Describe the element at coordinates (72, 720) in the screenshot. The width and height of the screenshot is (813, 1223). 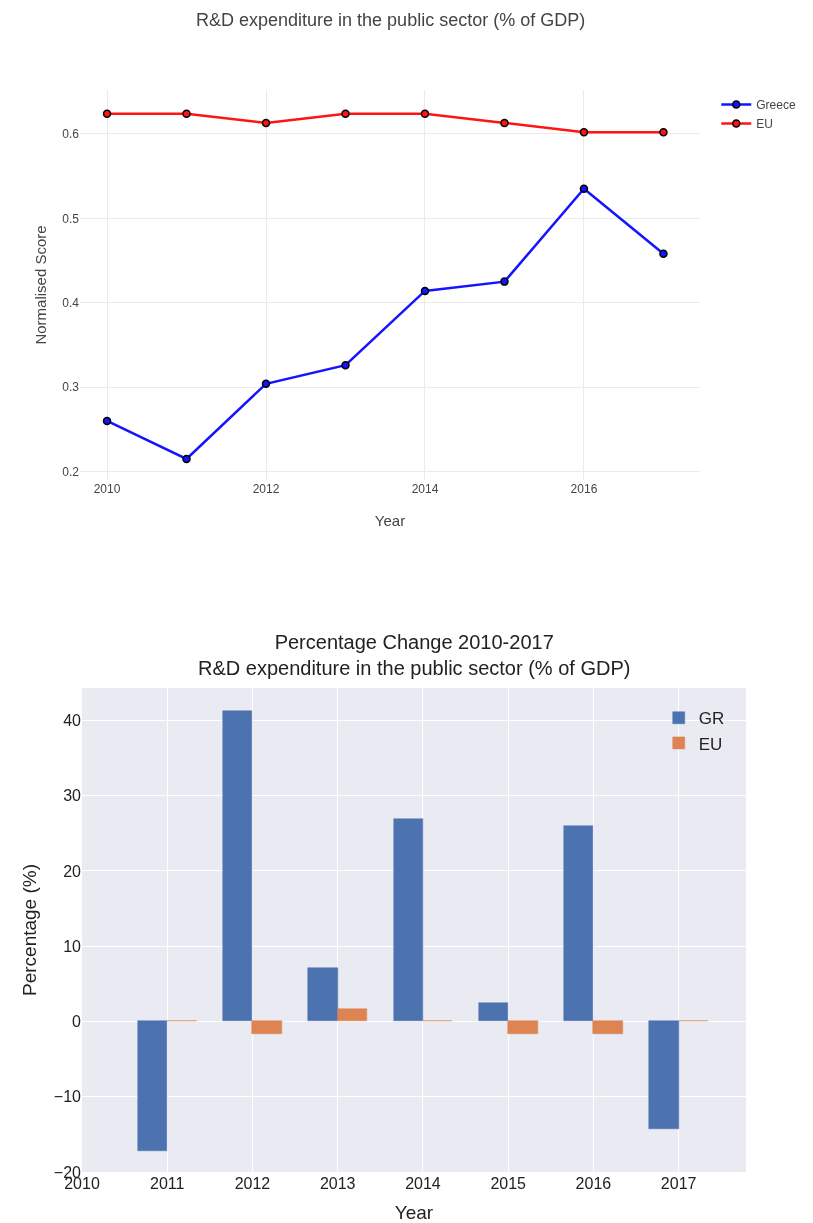
I see `y-tick-label: 40` at that location.